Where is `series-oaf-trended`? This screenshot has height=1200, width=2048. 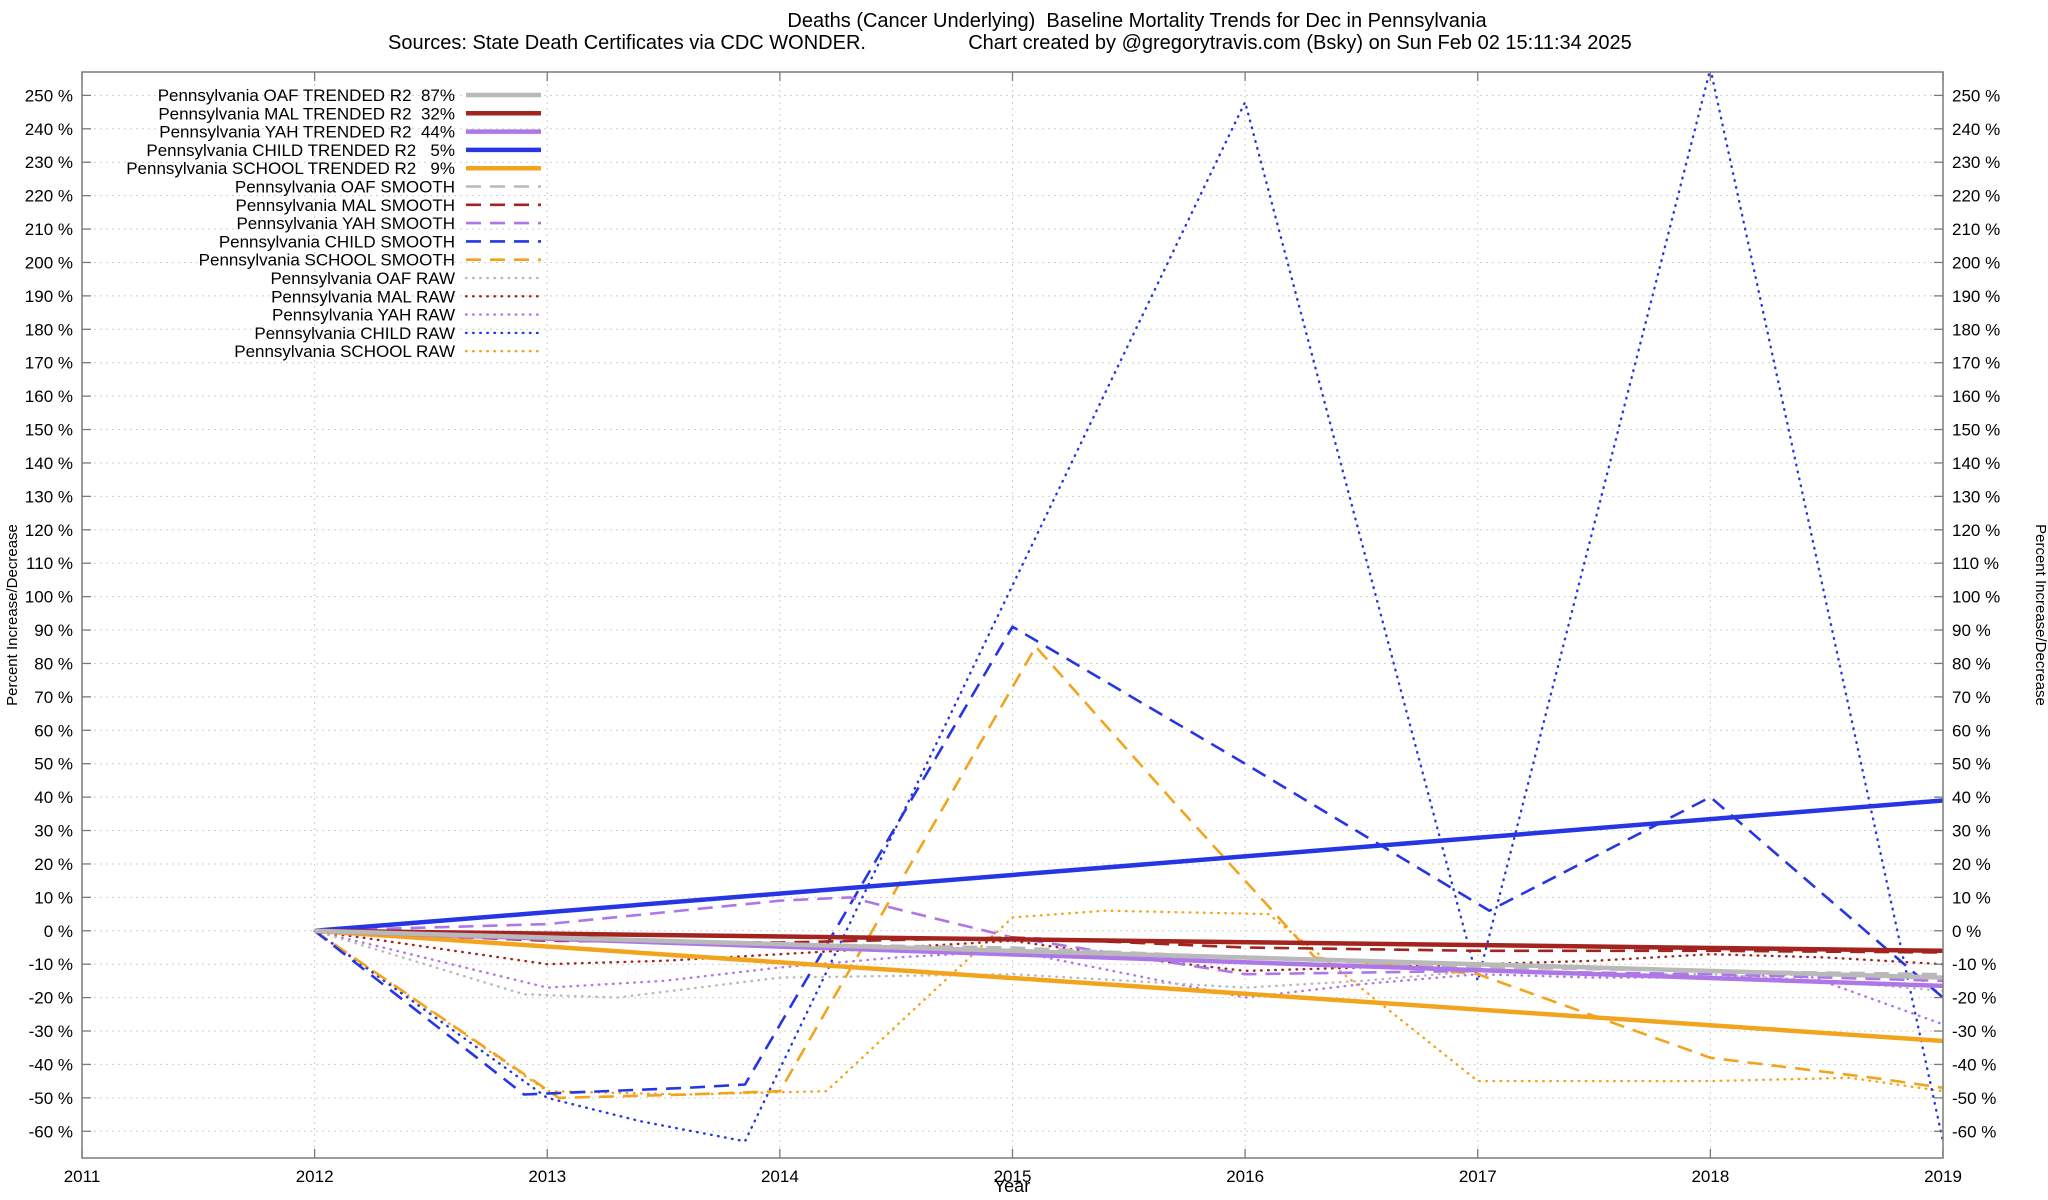 series-oaf-trended is located at coordinates (1128, 954).